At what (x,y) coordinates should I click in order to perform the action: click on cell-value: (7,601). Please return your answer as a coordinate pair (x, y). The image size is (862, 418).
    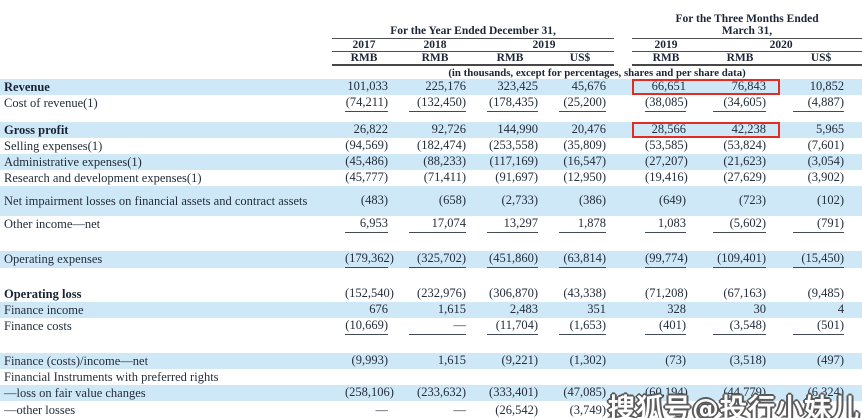
    Looking at the image, I should click on (826, 145).